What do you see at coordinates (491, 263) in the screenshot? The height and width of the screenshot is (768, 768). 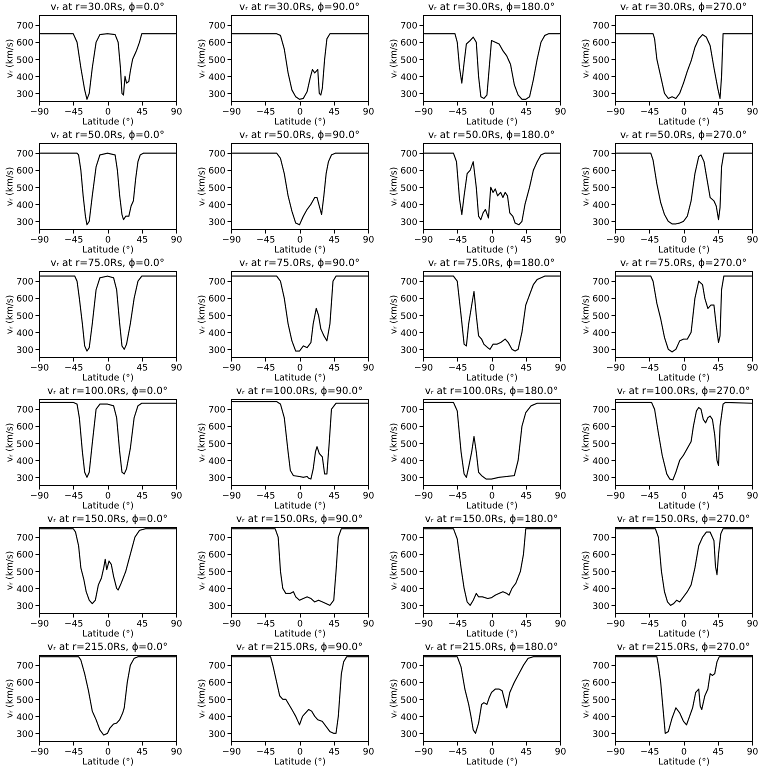 I see `chart-title: vᵣ at r=75.0Rs, ϕ=180.0°` at bounding box center [491, 263].